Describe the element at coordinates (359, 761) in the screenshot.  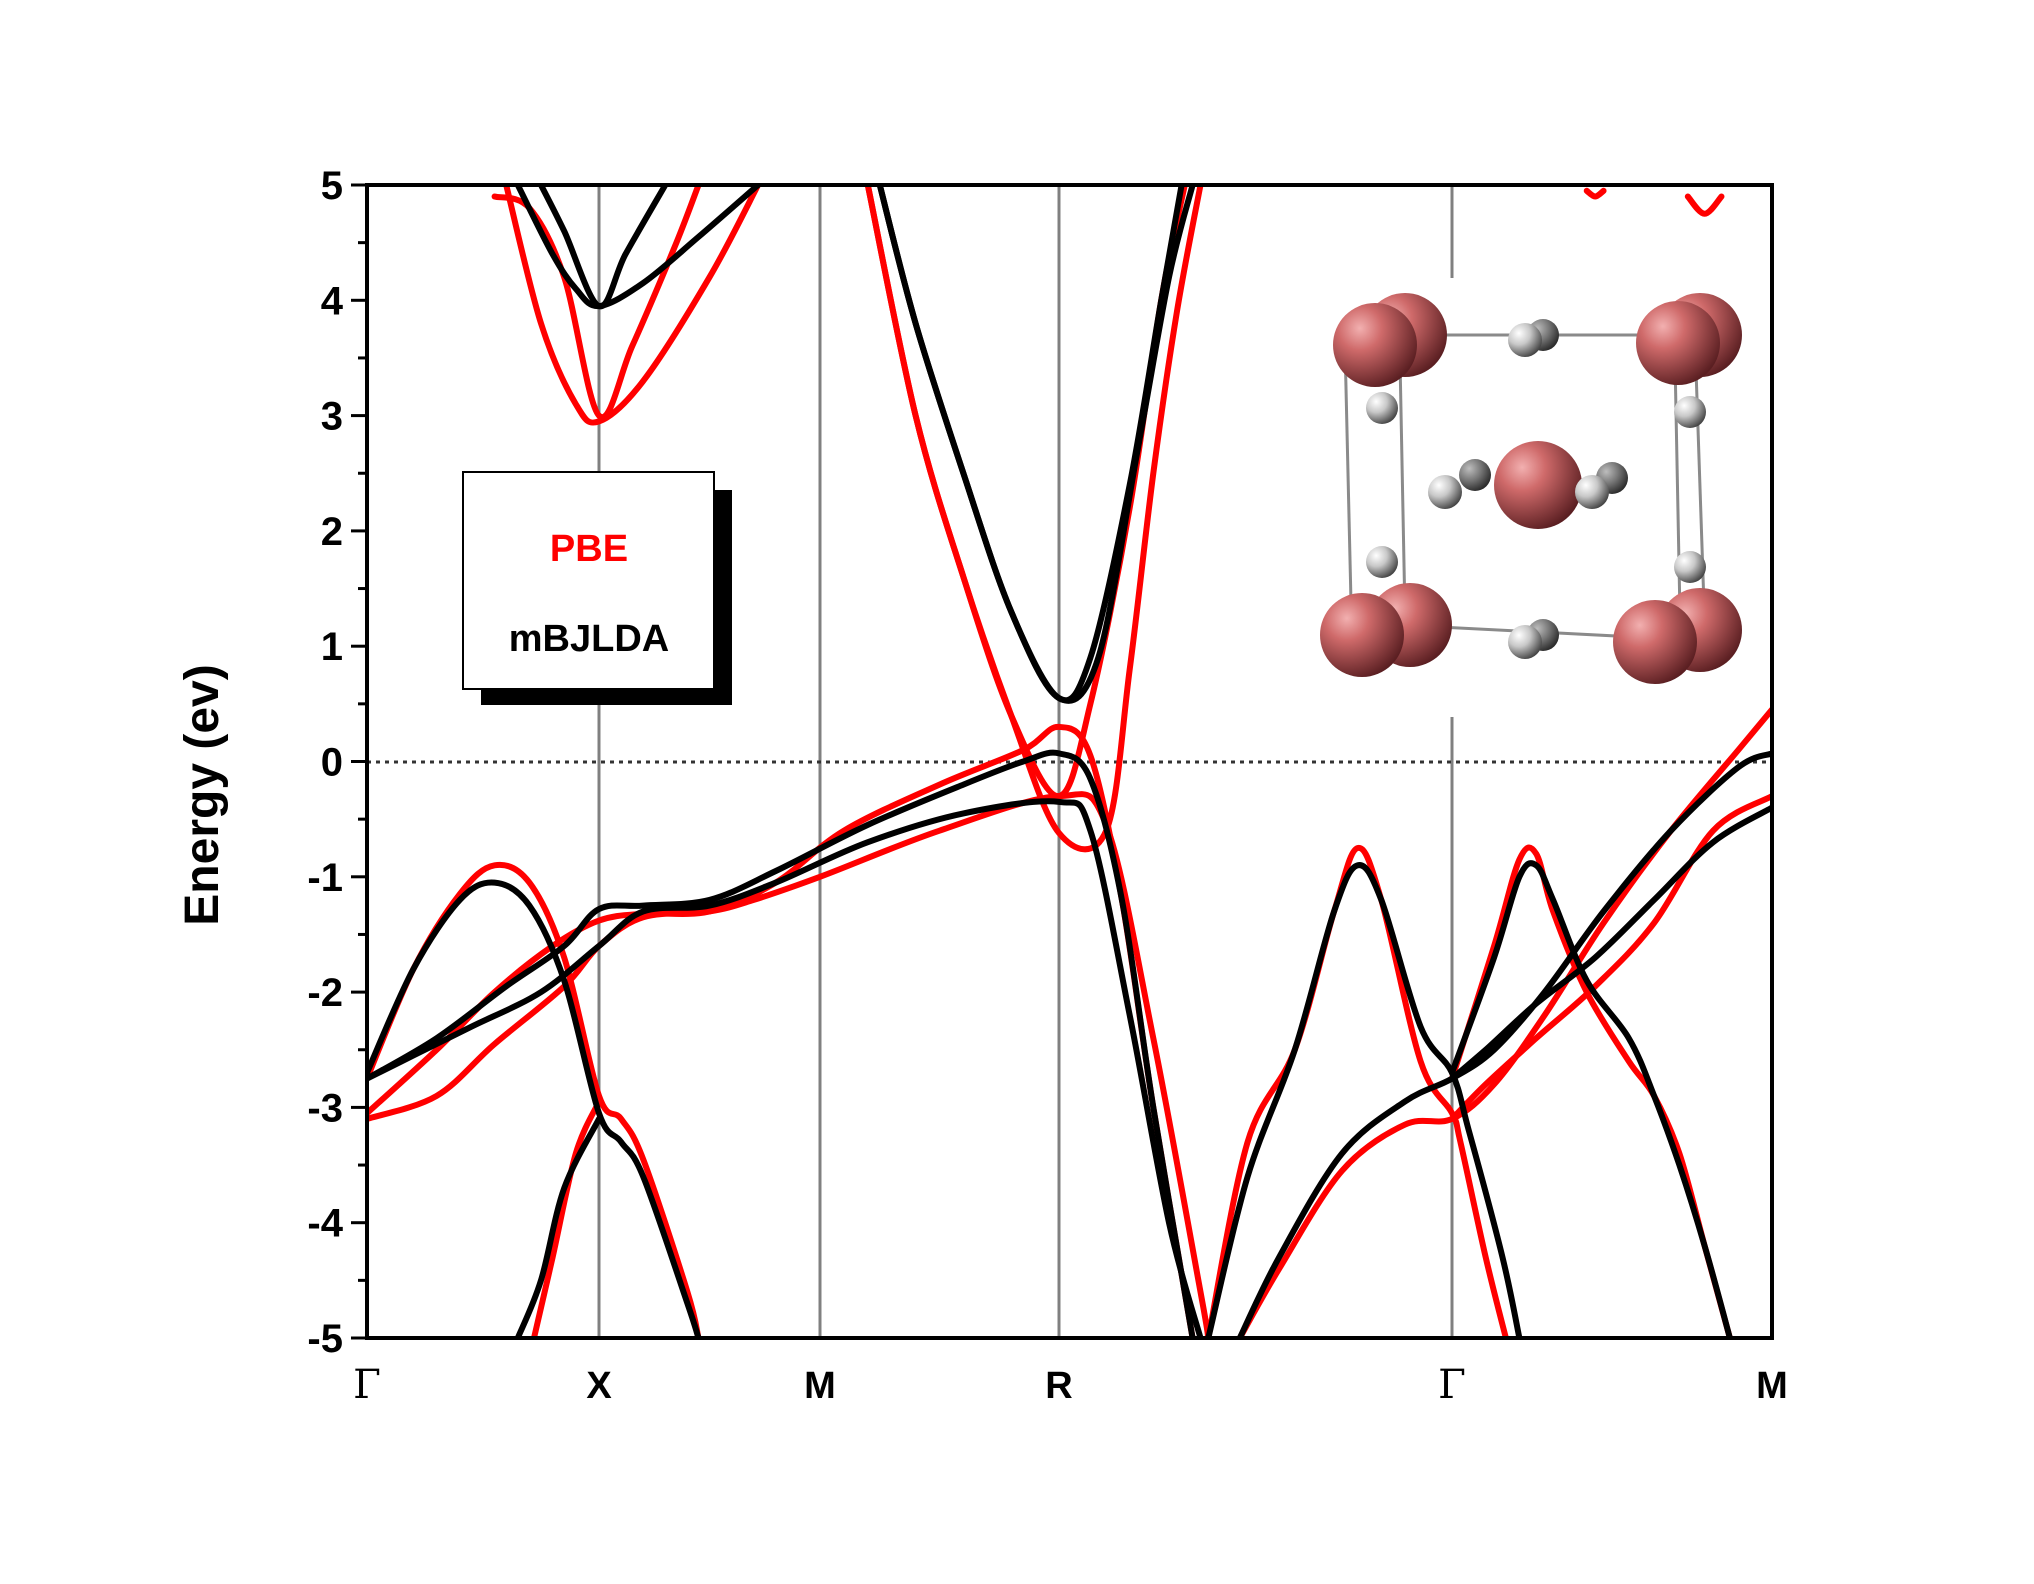
I see `y-axis-ticks` at that location.